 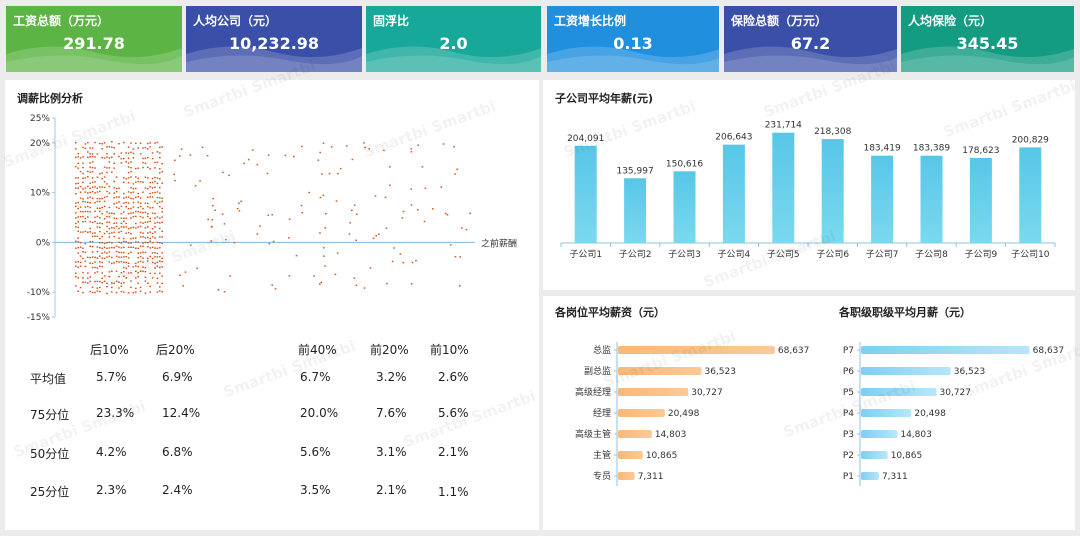 I want to click on position-value-label: 14,803, so click(x=671, y=435).